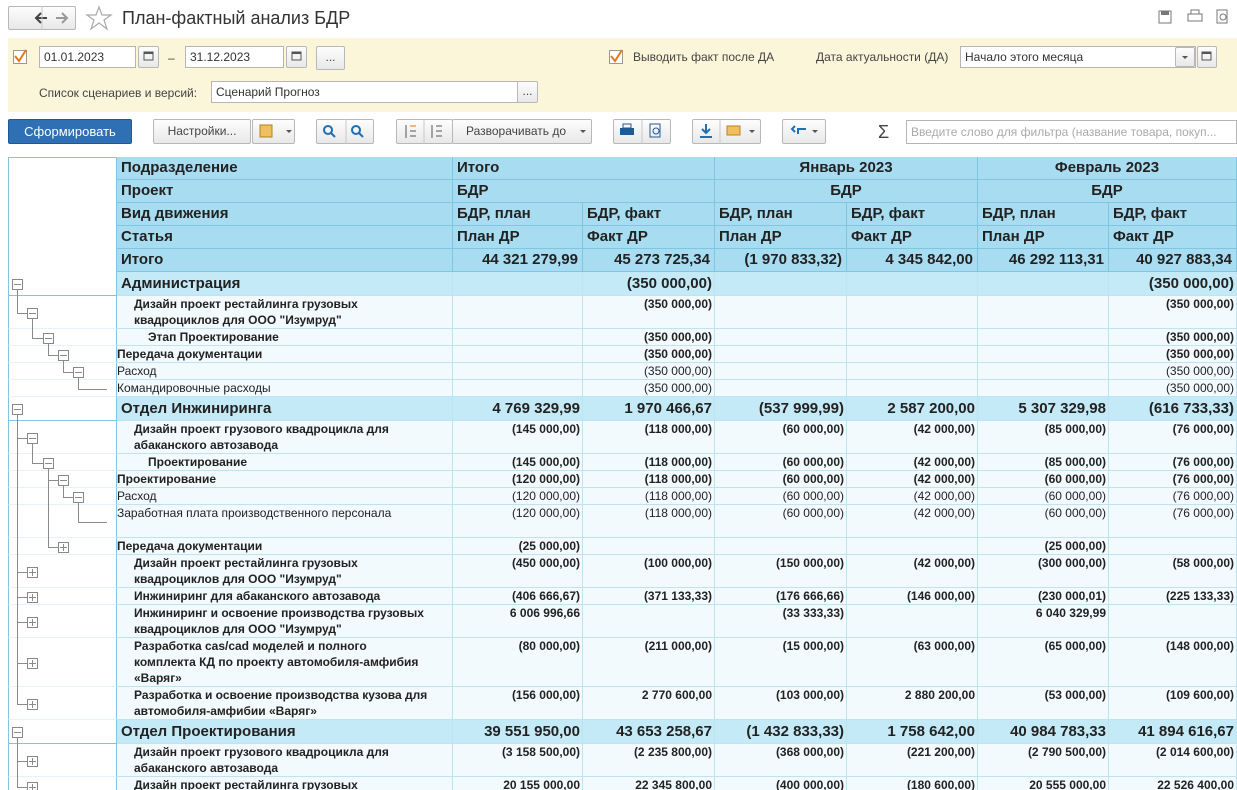  I want to click on row-value: (103 000,00), so click(809, 695).